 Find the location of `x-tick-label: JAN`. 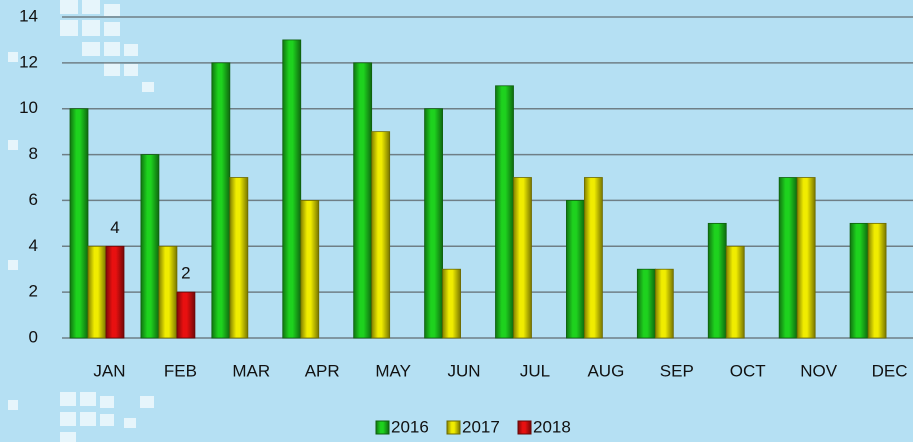

x-tick-label: JAN is located at coordinates (109, 370).